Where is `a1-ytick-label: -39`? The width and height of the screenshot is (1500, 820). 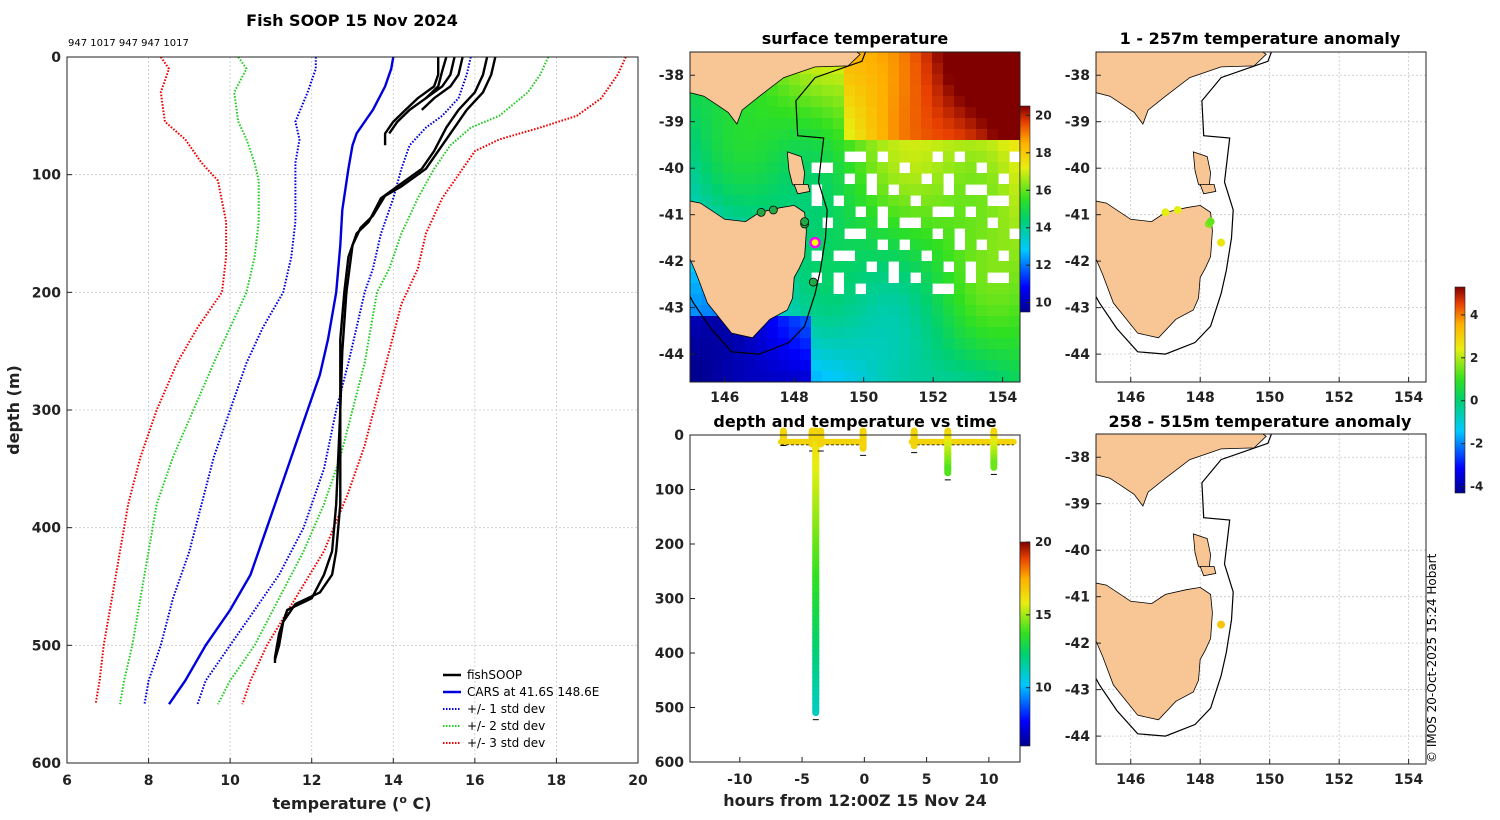
a1-ytick-label: -39 is located at coordinates (1077, 123).